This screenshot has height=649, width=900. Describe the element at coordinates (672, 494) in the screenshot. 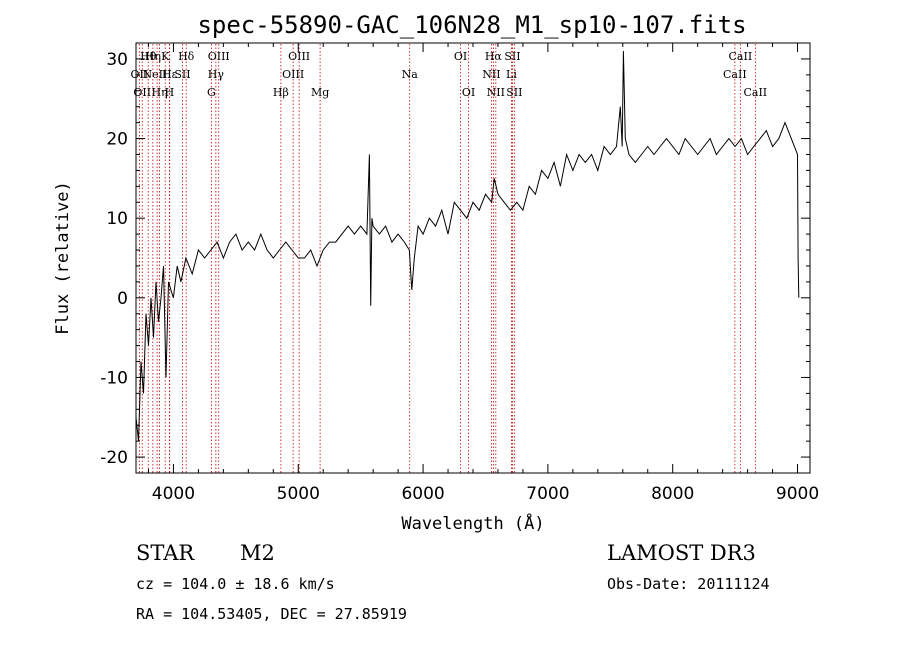

I see `x-tick-label: 8000` at that location.